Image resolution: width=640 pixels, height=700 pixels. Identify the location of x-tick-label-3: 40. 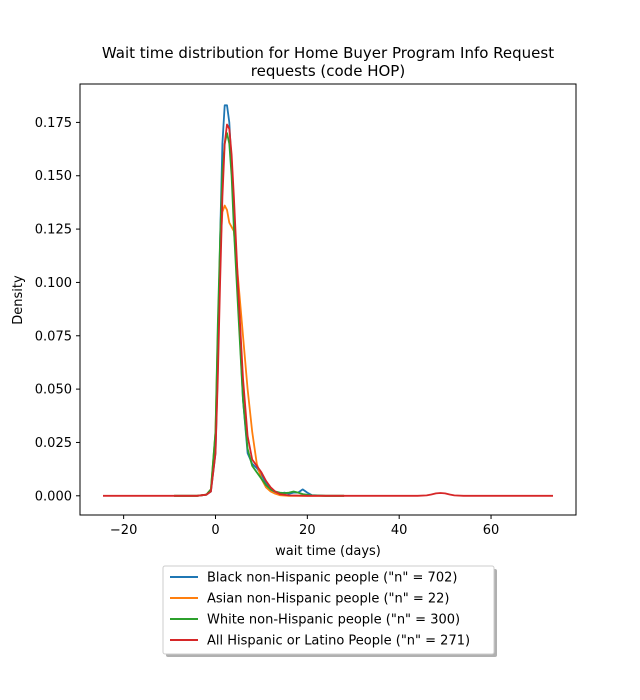
(399, 530).